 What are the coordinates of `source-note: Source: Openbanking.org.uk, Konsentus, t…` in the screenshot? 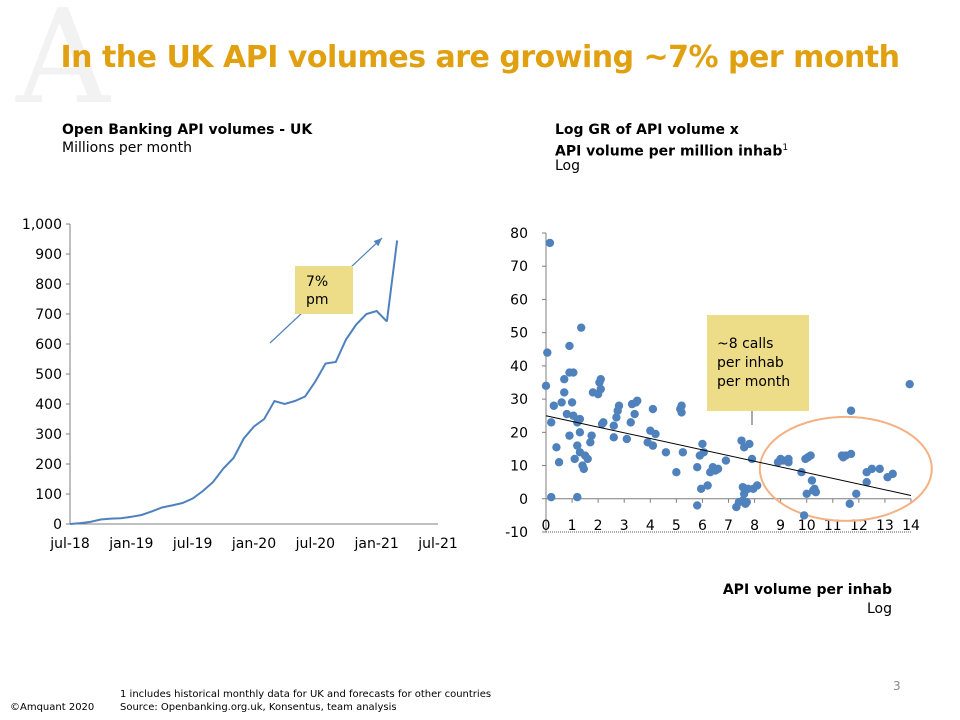 It's located at (258, 707).